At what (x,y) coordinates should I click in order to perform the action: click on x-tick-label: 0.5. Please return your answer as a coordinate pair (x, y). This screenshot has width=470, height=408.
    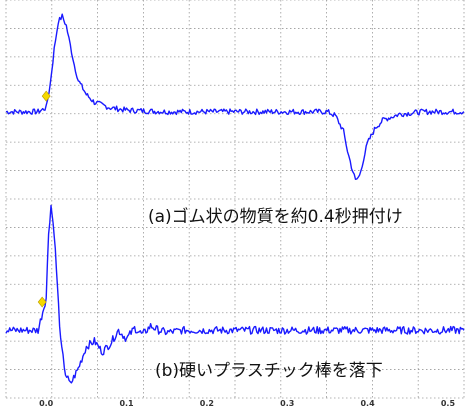
    Looking at the image, I should click on (448, 403).